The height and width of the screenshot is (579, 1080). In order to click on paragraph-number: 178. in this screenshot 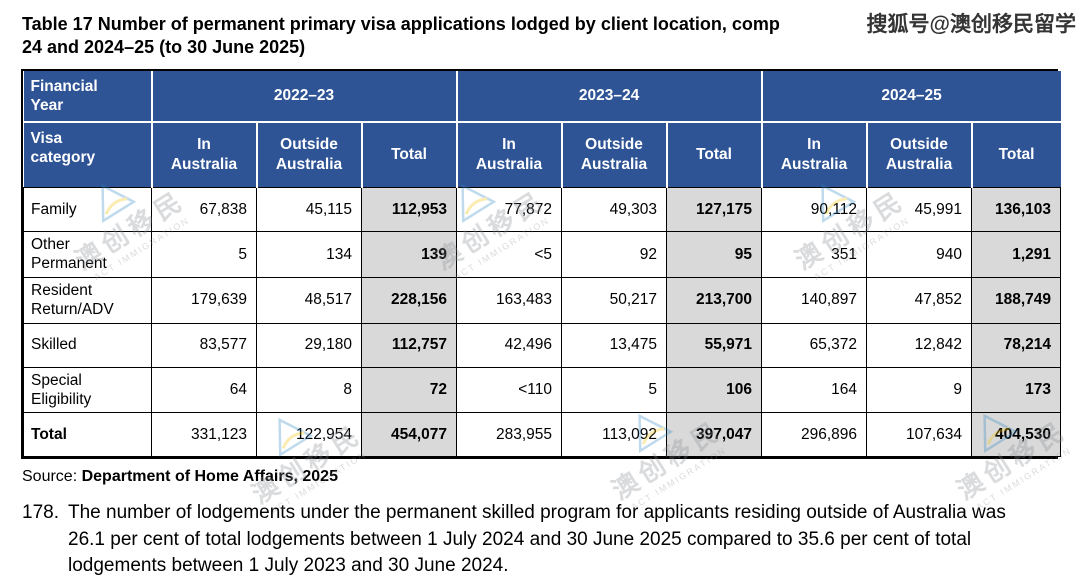, I will do `click(40, 513)`.